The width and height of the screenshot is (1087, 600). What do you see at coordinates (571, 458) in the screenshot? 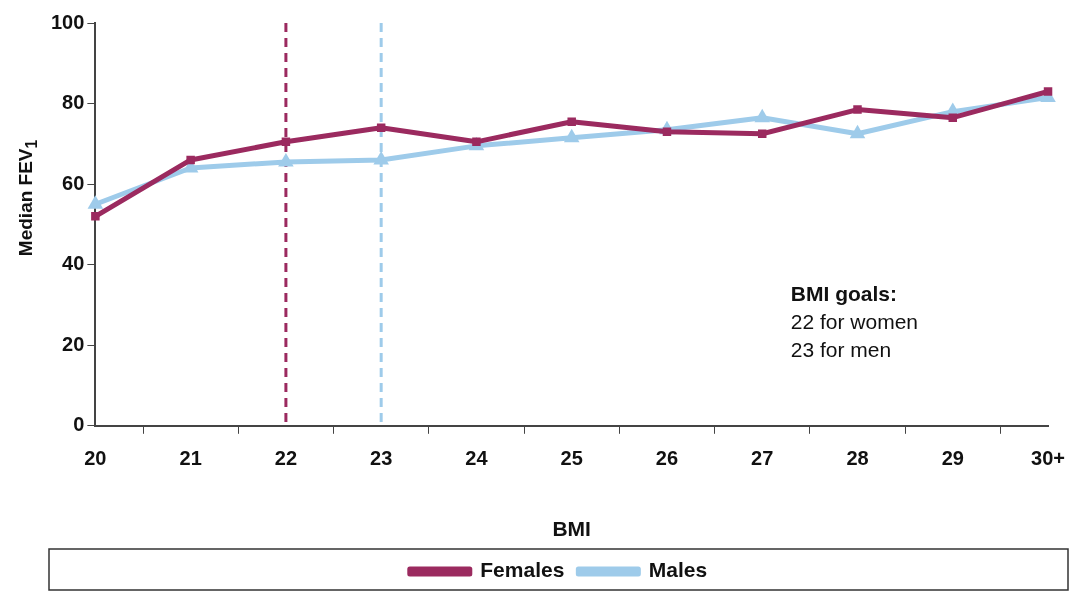
I see `x-tick-label: 25` at bounding box center [571, 458].